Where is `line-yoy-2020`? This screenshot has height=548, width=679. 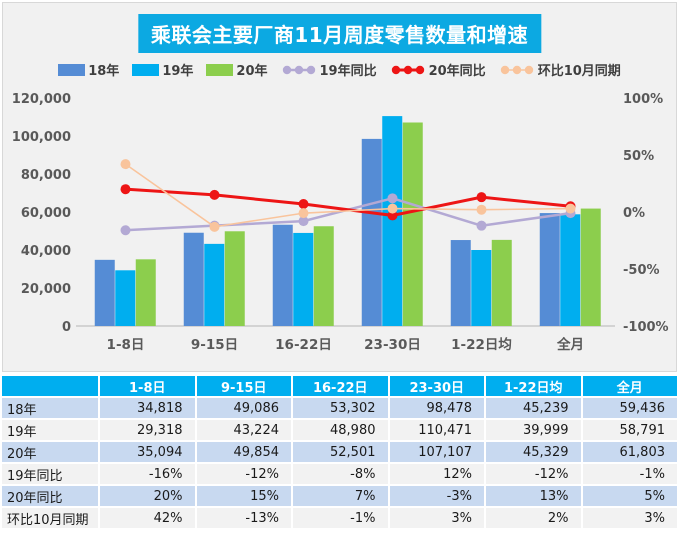
line-yoy-2020 is located at coordinates (348, 202).